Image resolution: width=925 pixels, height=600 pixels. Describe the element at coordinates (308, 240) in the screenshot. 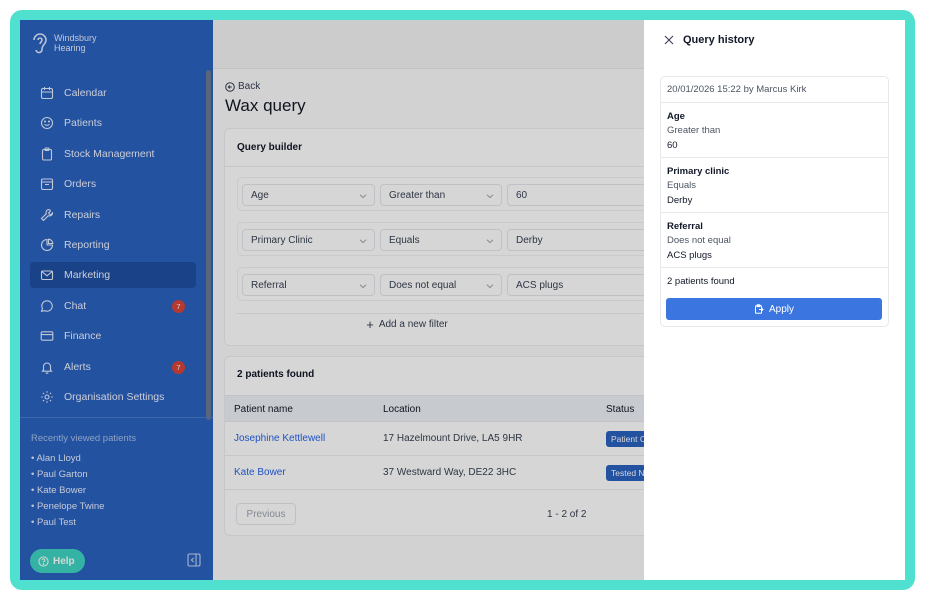

I see `filter-field-select: Primary Clinic` at that location.